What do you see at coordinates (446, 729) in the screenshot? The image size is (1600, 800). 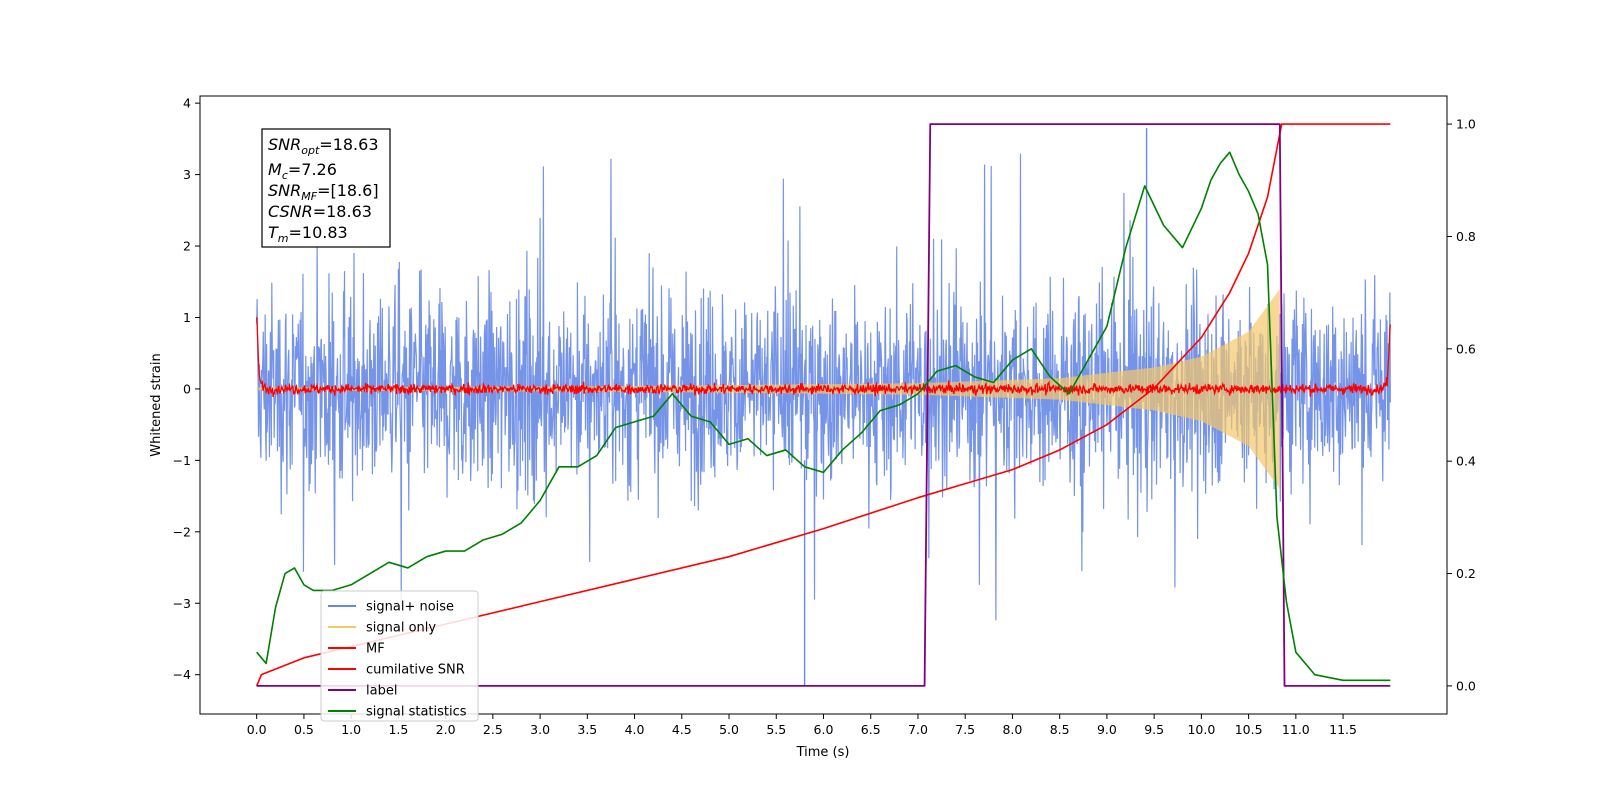 I see `x-tick-label: 2.0` at bounding box center [446, 729].